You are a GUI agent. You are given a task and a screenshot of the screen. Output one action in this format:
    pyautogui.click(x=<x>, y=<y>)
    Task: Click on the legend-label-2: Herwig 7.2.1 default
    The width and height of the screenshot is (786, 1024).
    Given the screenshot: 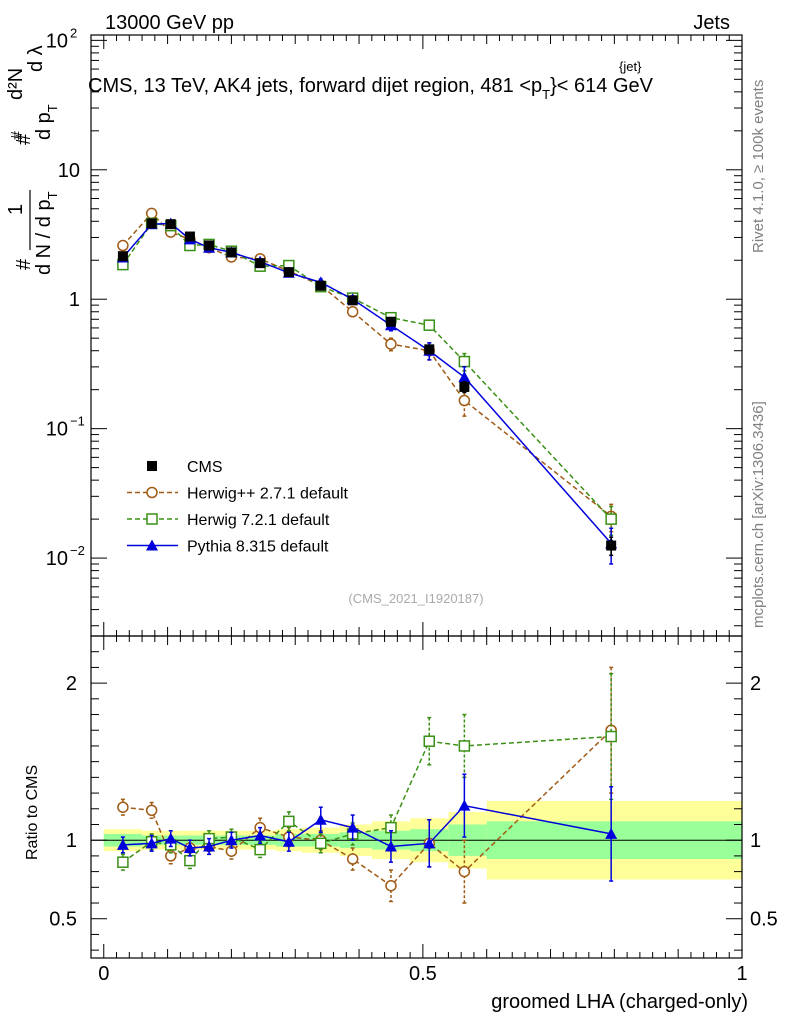 What is the action you would take?
    pyautogui.click(x=258, y=520)
    